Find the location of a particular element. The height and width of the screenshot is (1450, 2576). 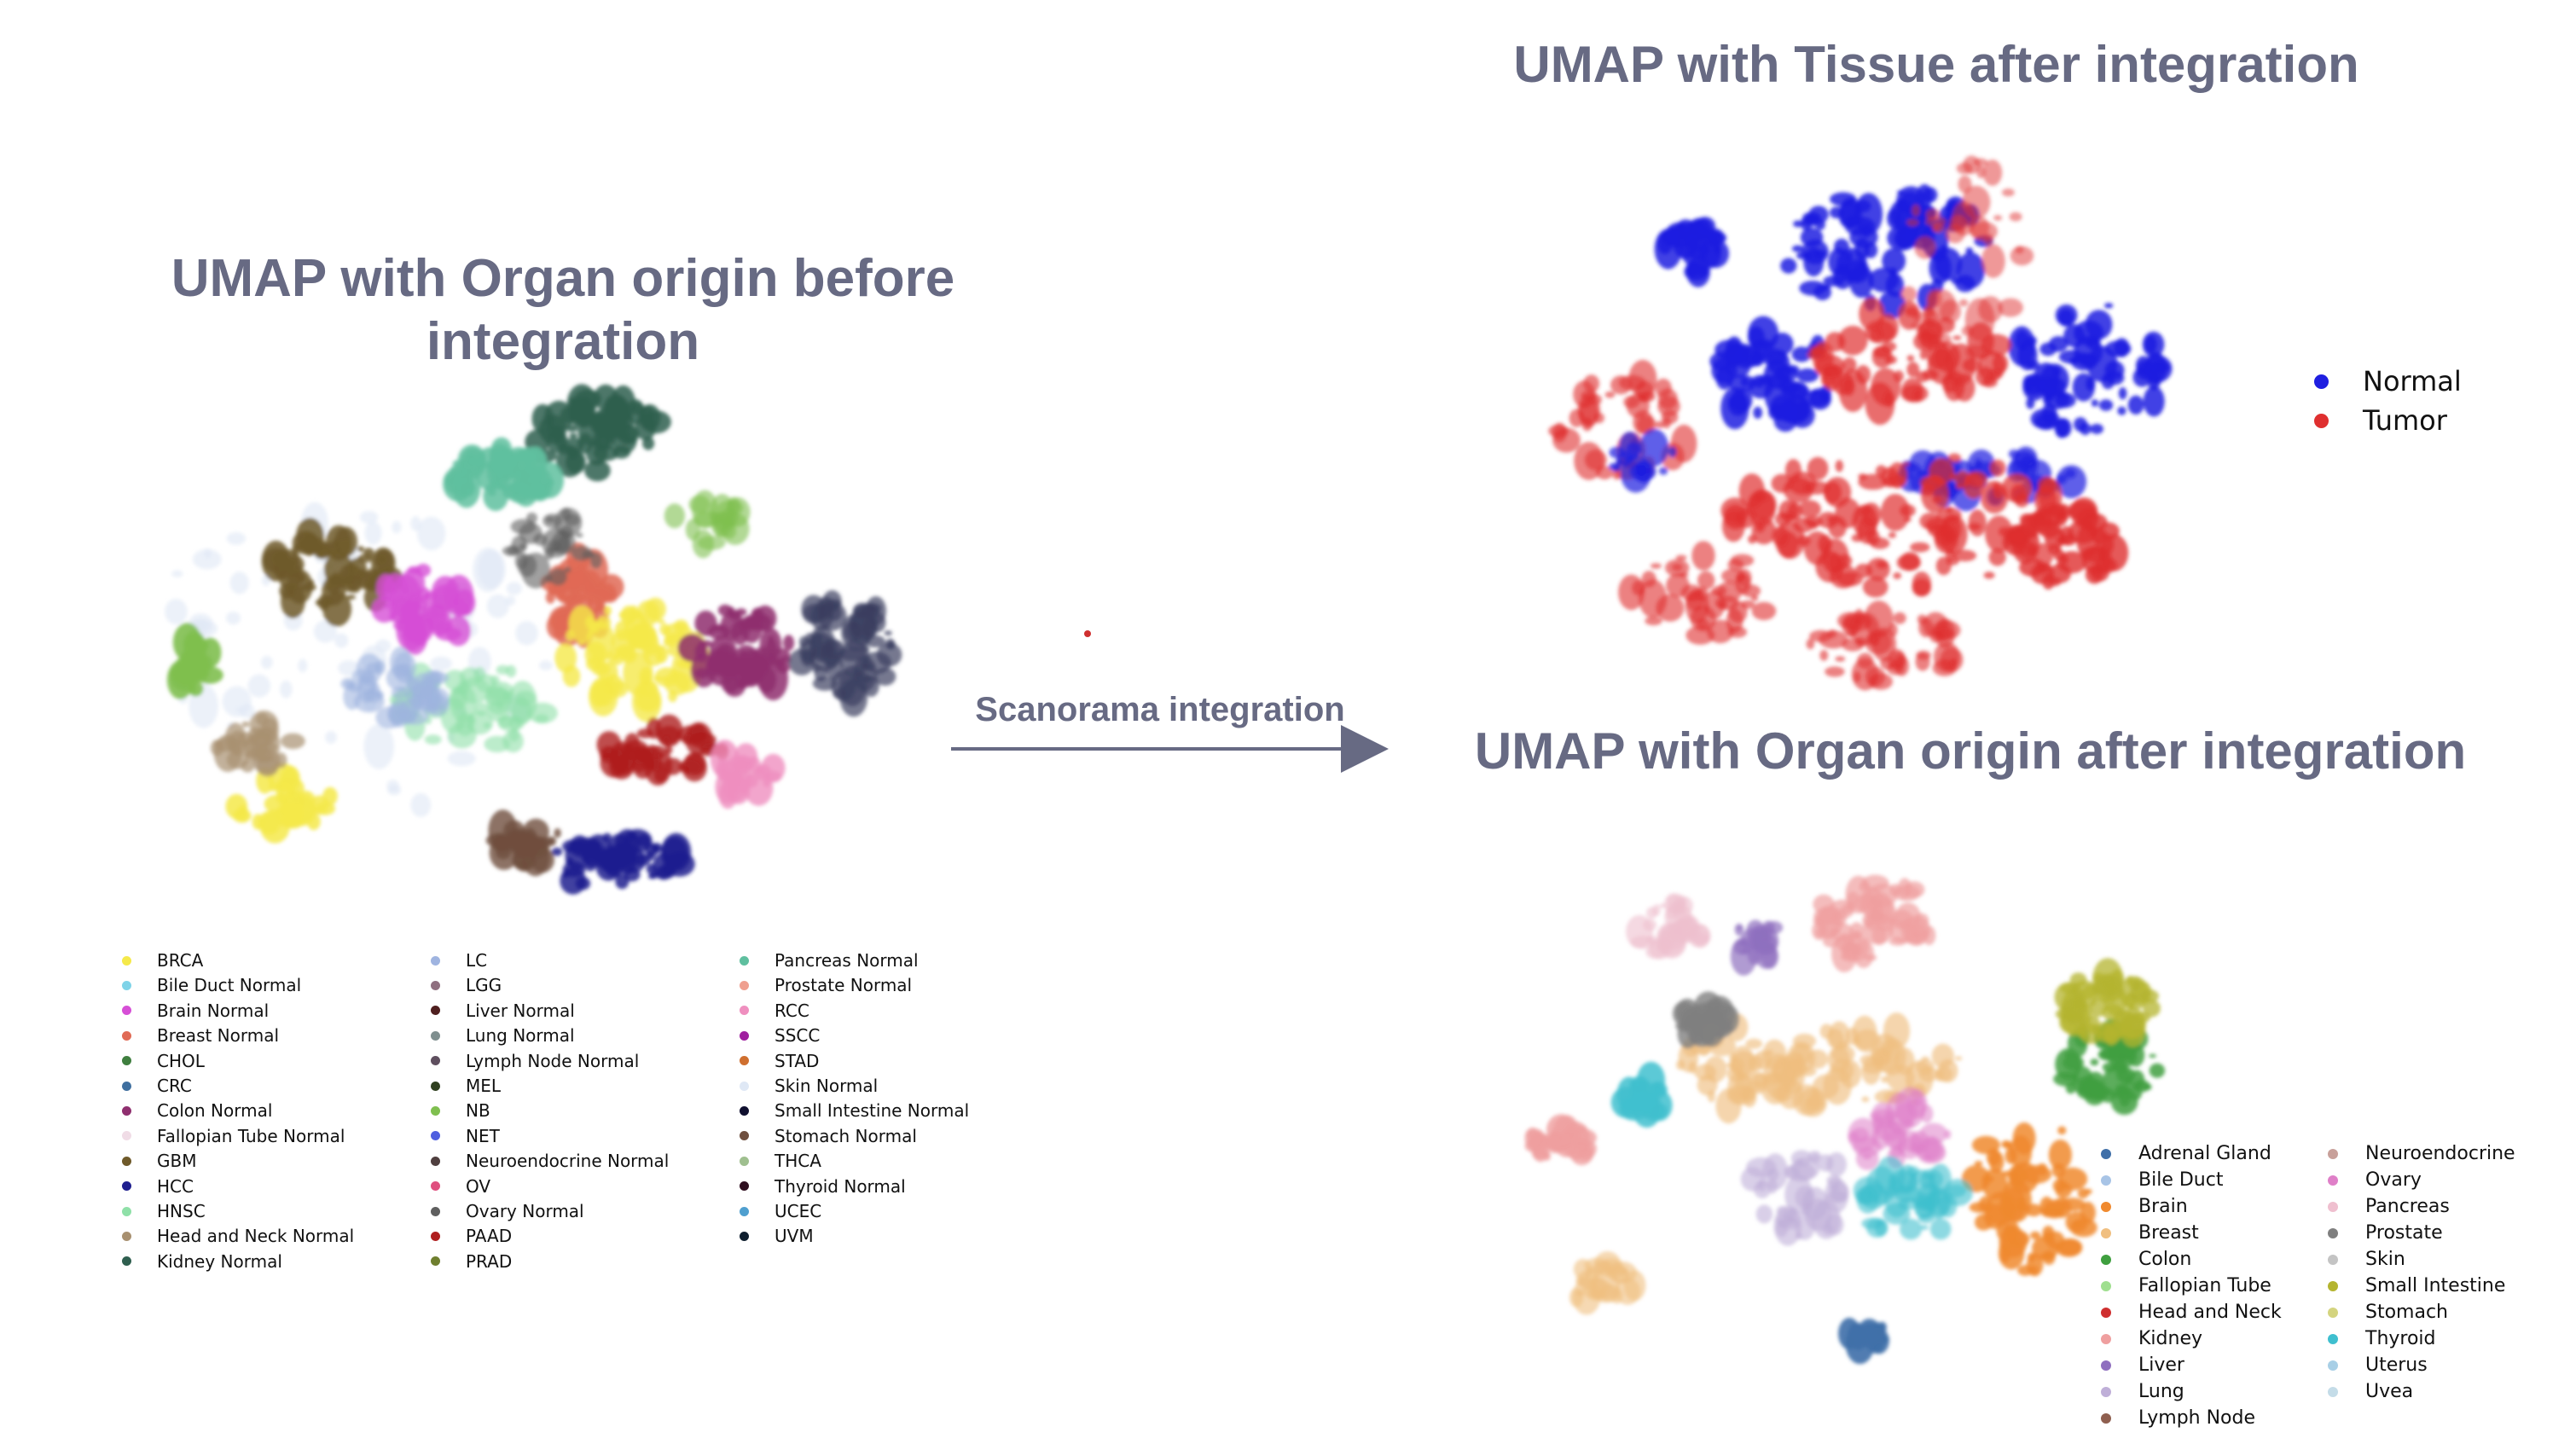

legend-label: Lung Normal is located at coordinates (520, 1036).